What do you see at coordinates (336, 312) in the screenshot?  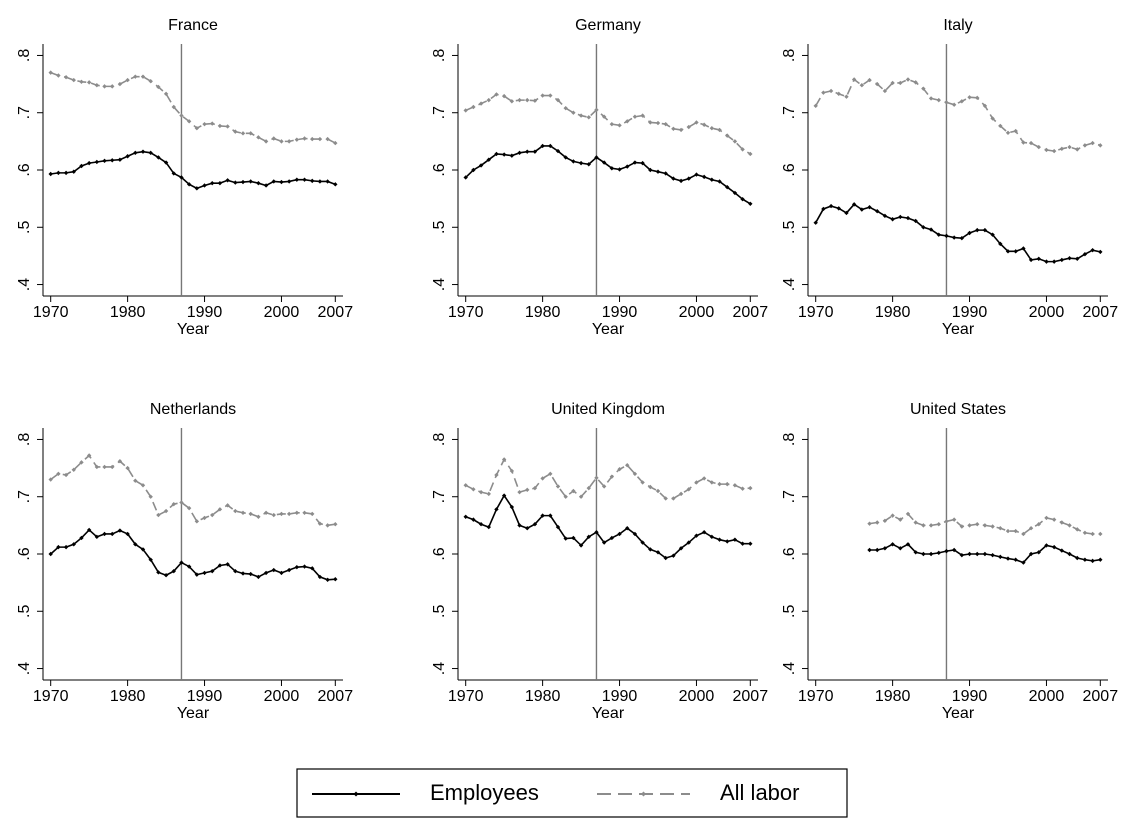 I see `x-tick-label: 2007` at bounding box center [336, 312].